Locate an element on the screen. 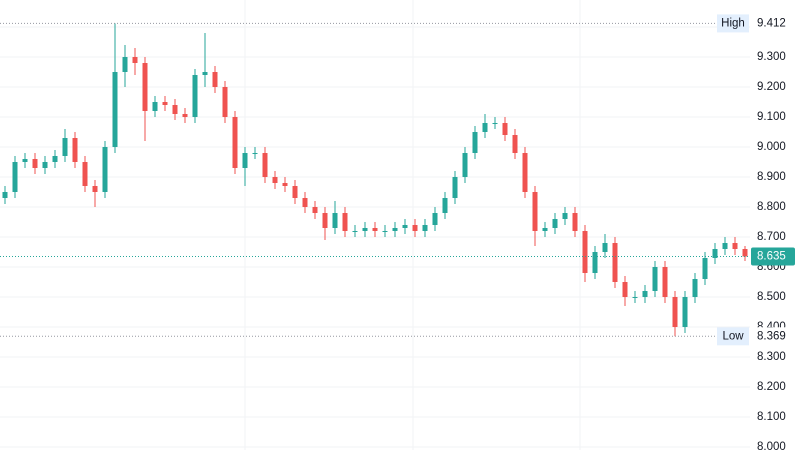 This screenshot has width=800, height=450. y-tick-label: 9.200 is located at coordinates (771, 87).